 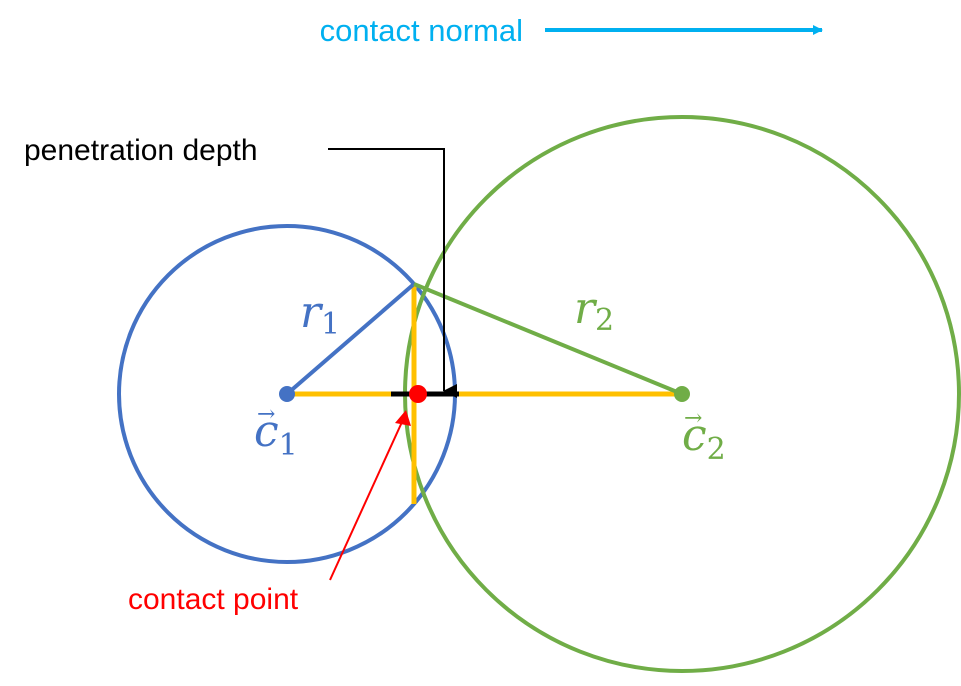 I want to click on c2-base: c, so click(x=694, y=435).